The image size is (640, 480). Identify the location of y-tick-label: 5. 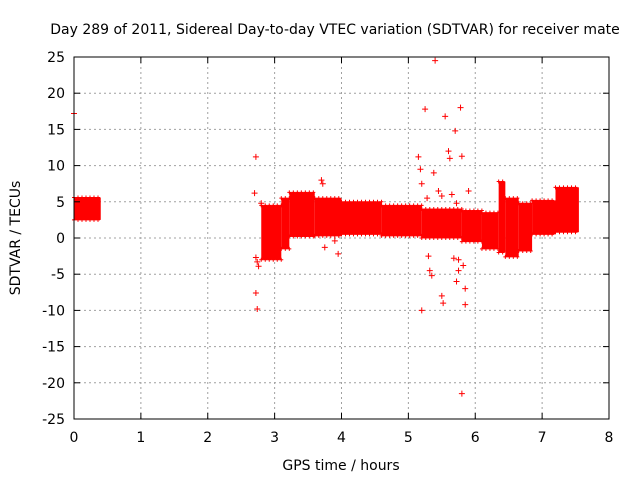
(60, 203).